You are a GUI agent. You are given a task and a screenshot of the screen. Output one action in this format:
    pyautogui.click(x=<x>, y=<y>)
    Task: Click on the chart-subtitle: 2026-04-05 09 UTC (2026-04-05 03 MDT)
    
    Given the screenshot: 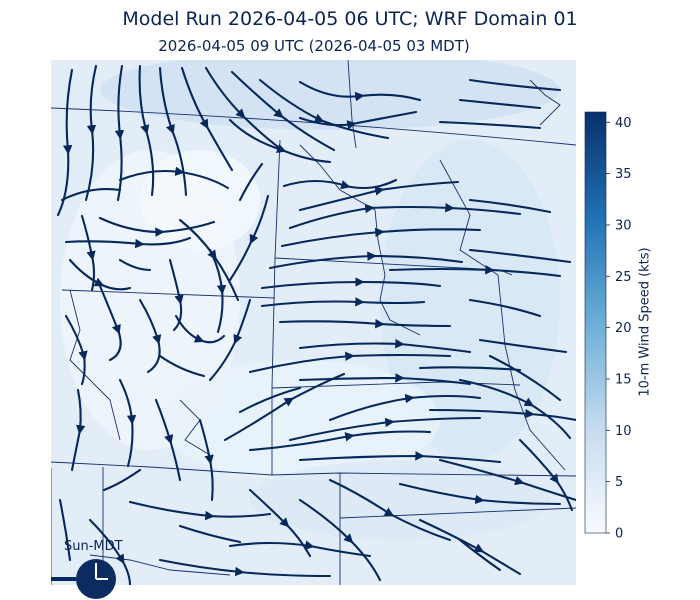 What is the action you would take?
    pyautogui.click(x=314, y=46)
    